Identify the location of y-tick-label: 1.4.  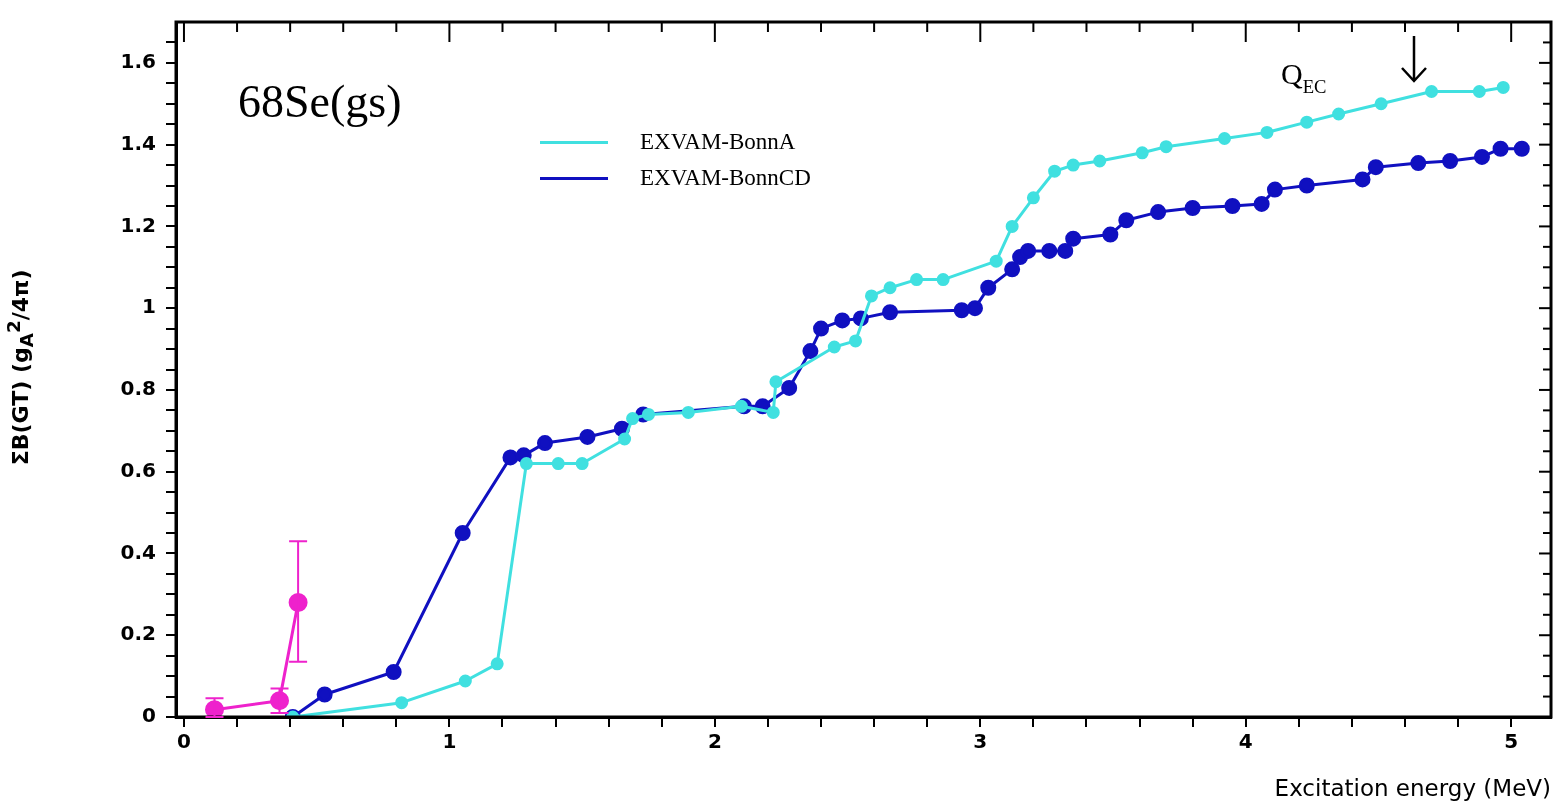
(138, 142).